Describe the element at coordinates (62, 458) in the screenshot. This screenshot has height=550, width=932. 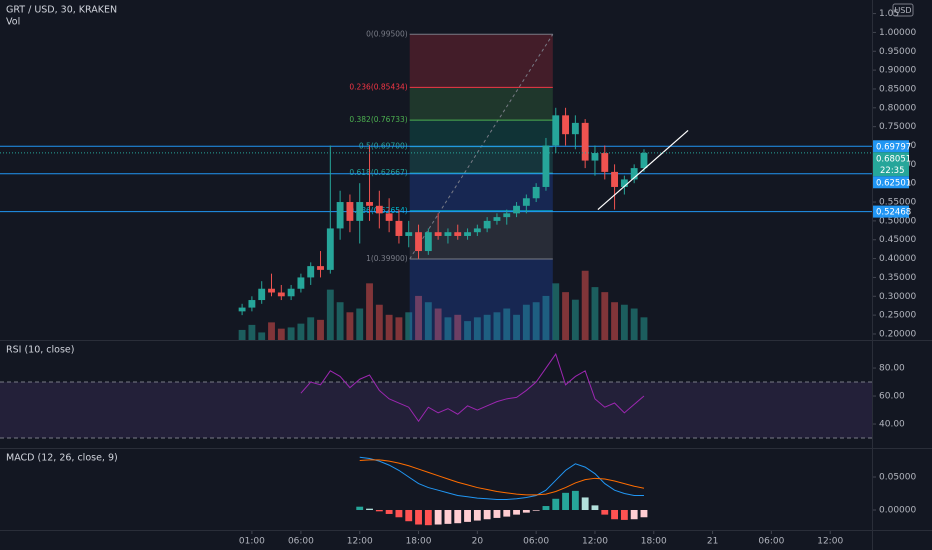
I see `macd-title: MACD (12, 26, close, 9)` at that location.